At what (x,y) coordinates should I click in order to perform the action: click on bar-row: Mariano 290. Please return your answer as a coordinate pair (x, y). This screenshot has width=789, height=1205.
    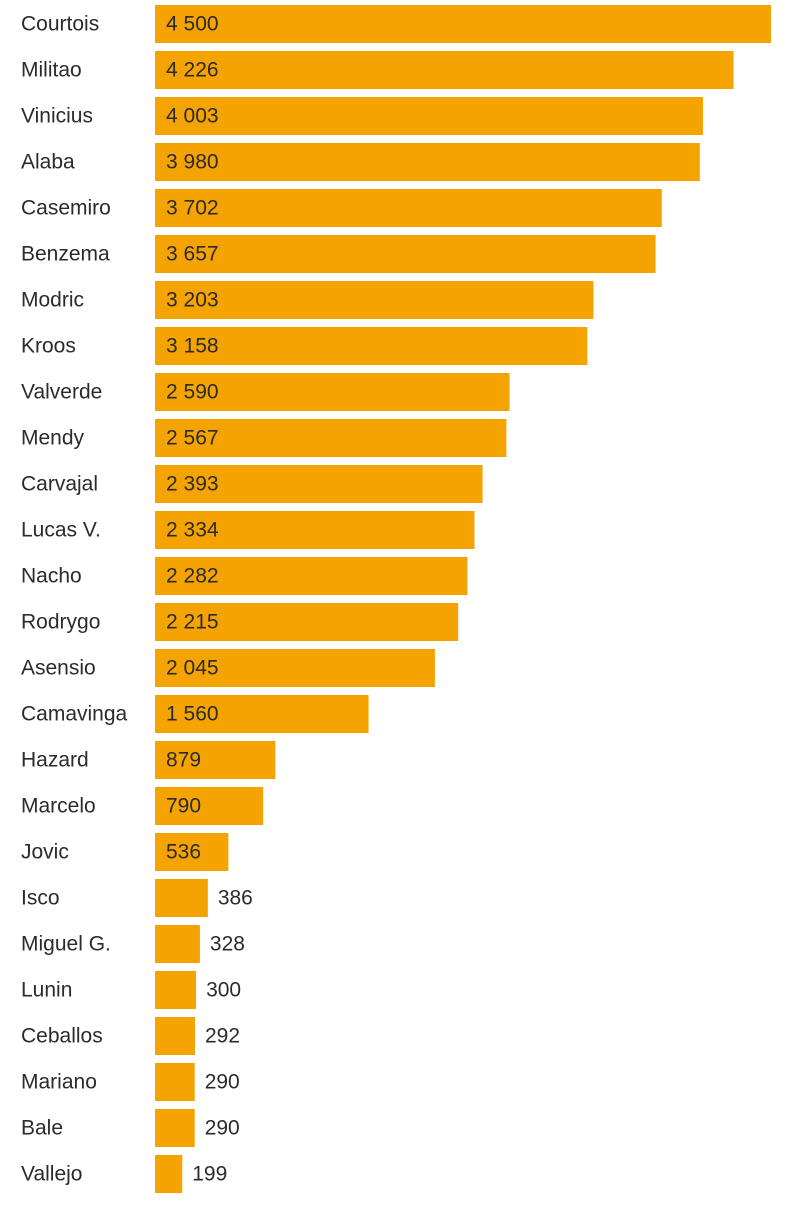
    Looking at the image, I should click on (130, 1082).